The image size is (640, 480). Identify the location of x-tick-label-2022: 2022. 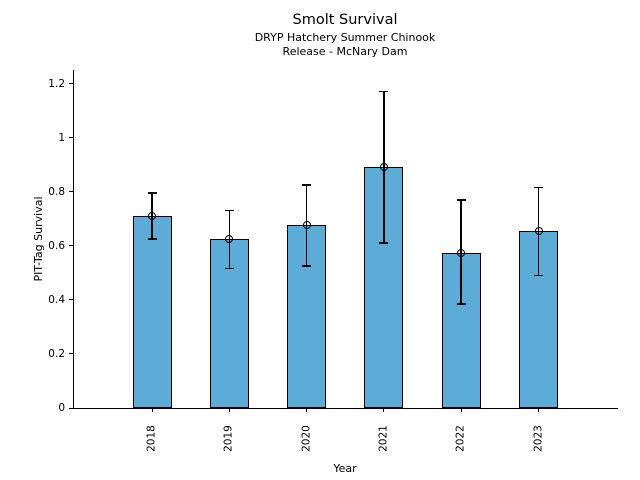
(460, 438).